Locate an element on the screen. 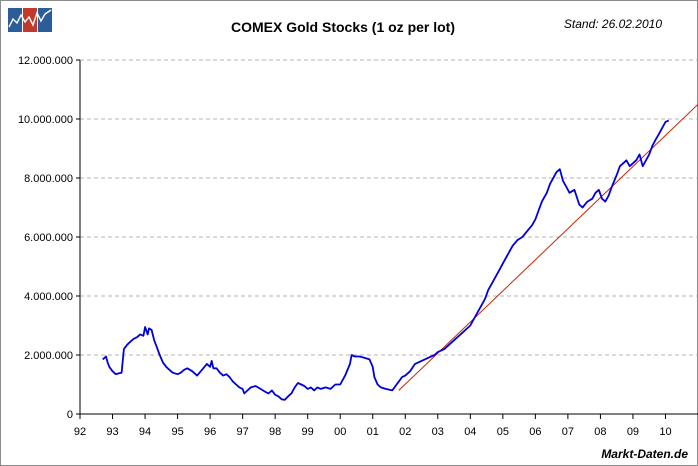 This screenshot has height=466, width=698. y-tick-label: 10.000.000 is located at coordinates (45, 120).